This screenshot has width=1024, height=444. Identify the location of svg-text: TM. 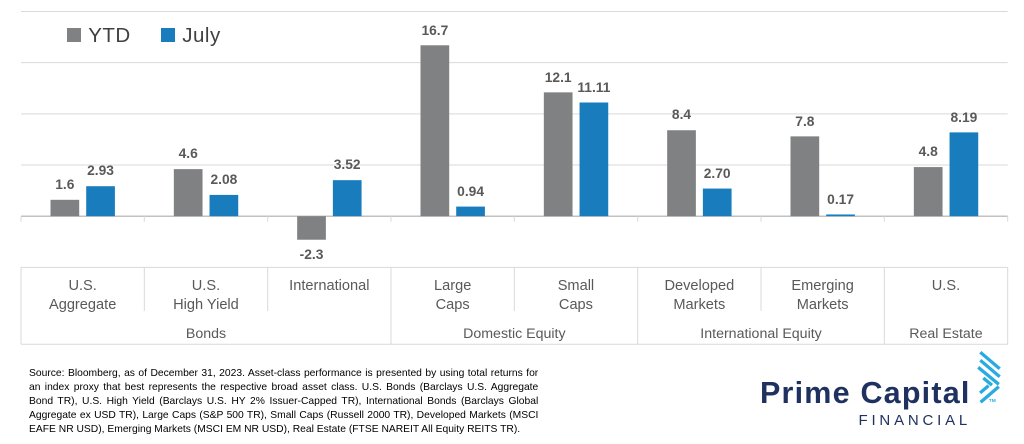
(992, 401).